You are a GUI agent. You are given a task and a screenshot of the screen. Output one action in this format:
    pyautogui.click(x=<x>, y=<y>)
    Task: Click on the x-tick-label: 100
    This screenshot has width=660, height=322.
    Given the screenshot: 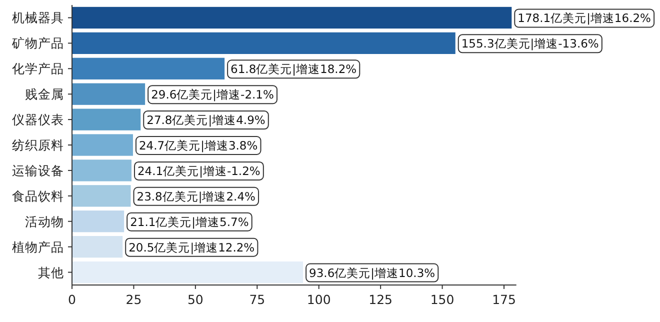 What is the action you would take?
    pyautogui.click(x=318, y=299)
    